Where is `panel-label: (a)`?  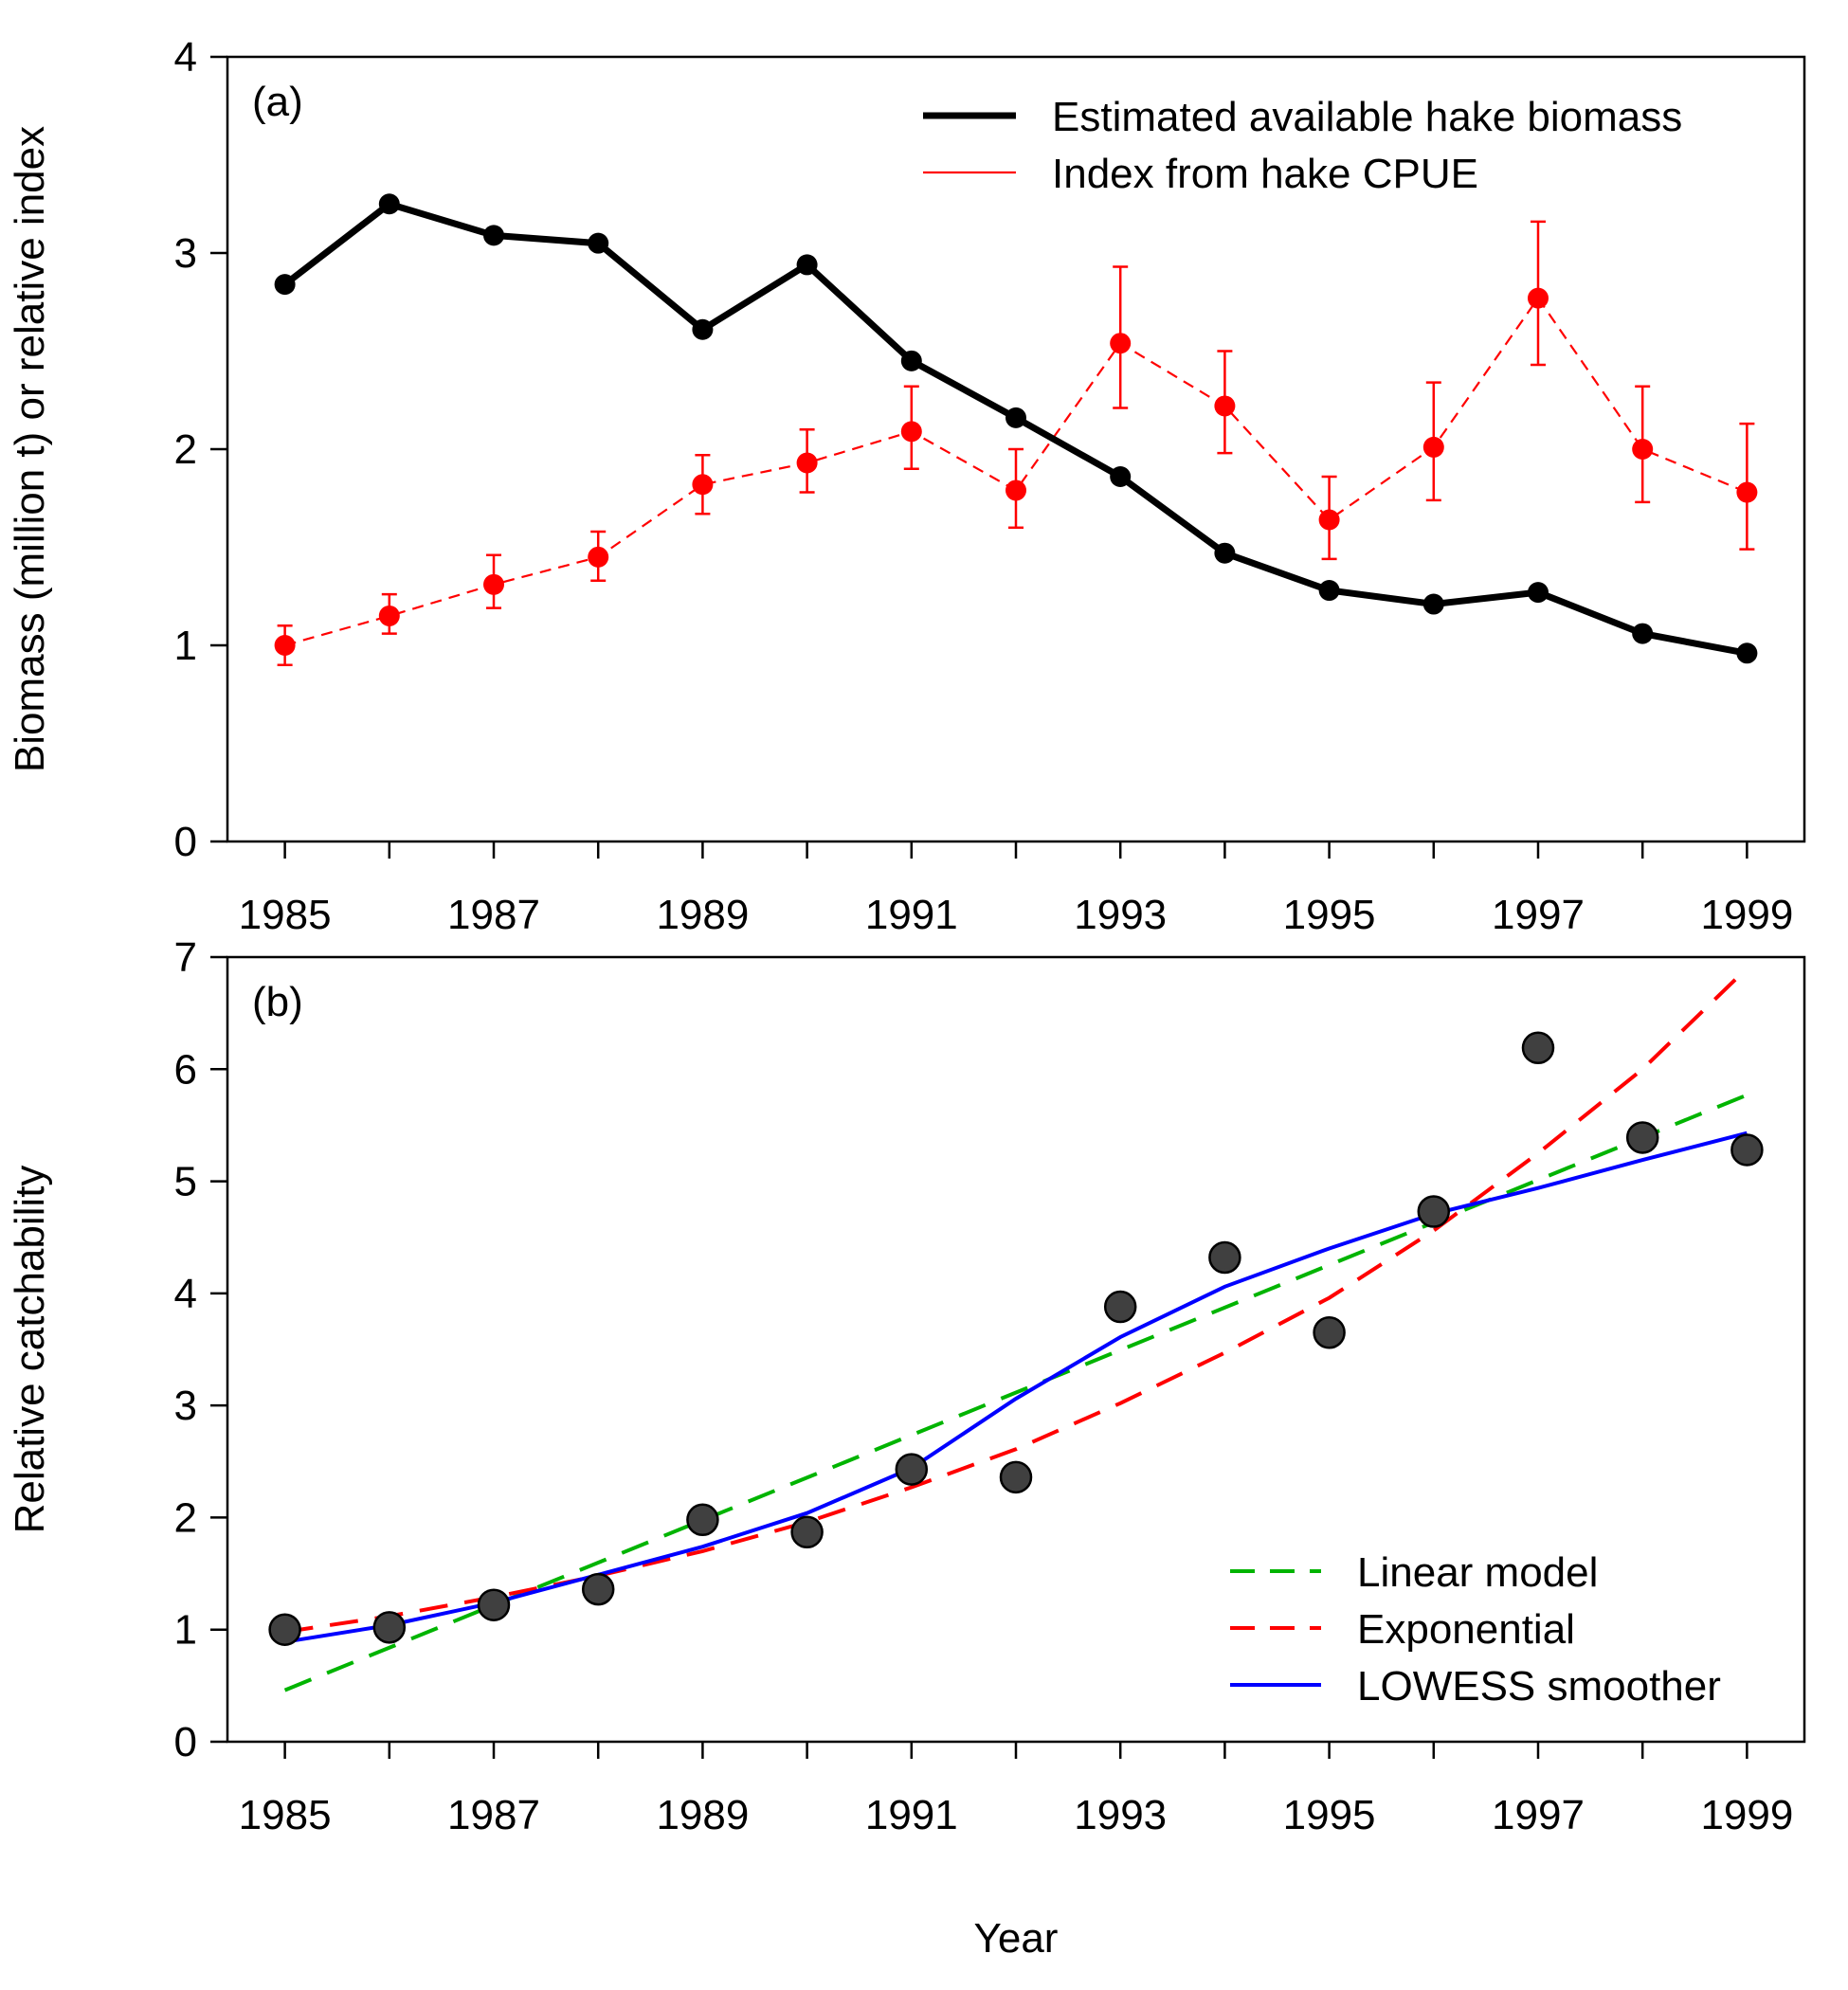
panel-label: (a) is located at coordinates (278, 102).